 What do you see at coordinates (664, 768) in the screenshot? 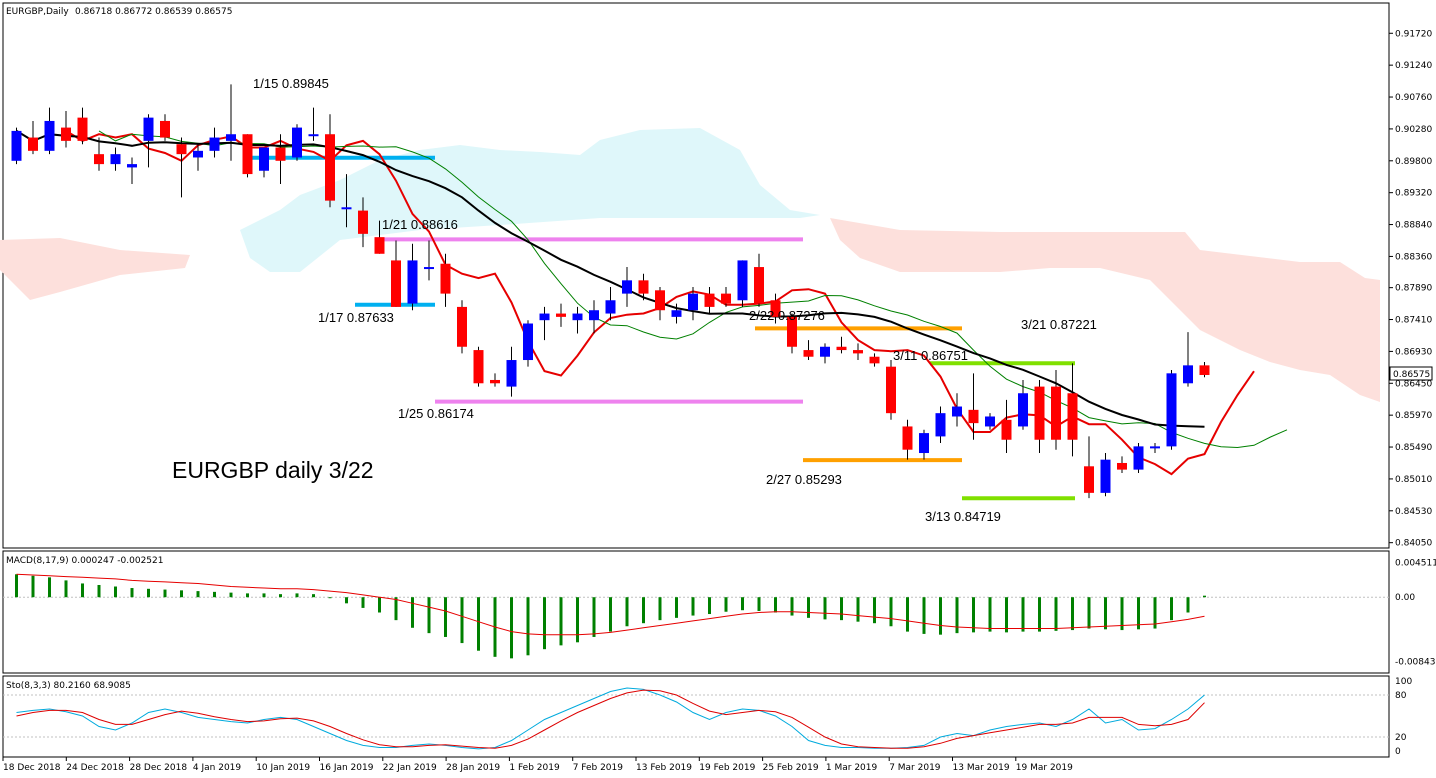
I see `x-tick-label: 13 Feb 2019` at bounding box center [664, 768].